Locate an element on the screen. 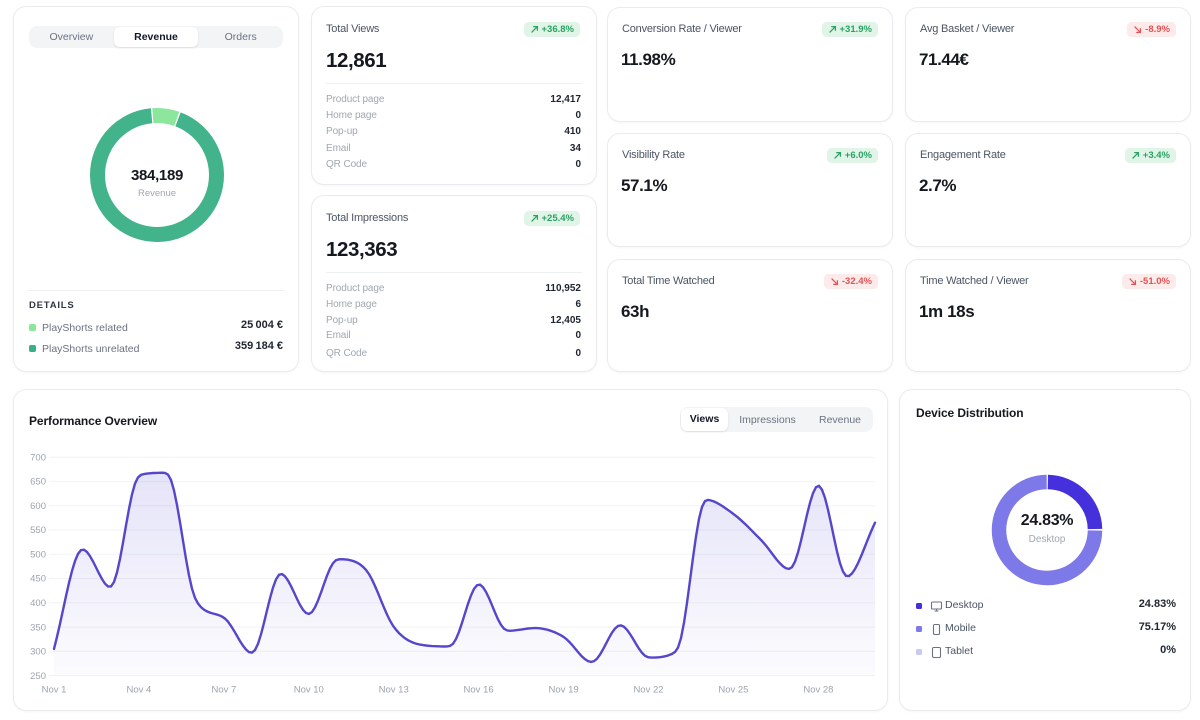 The image size is (1200, 720). svg-text: 300 is located at coordinates (38, 652).